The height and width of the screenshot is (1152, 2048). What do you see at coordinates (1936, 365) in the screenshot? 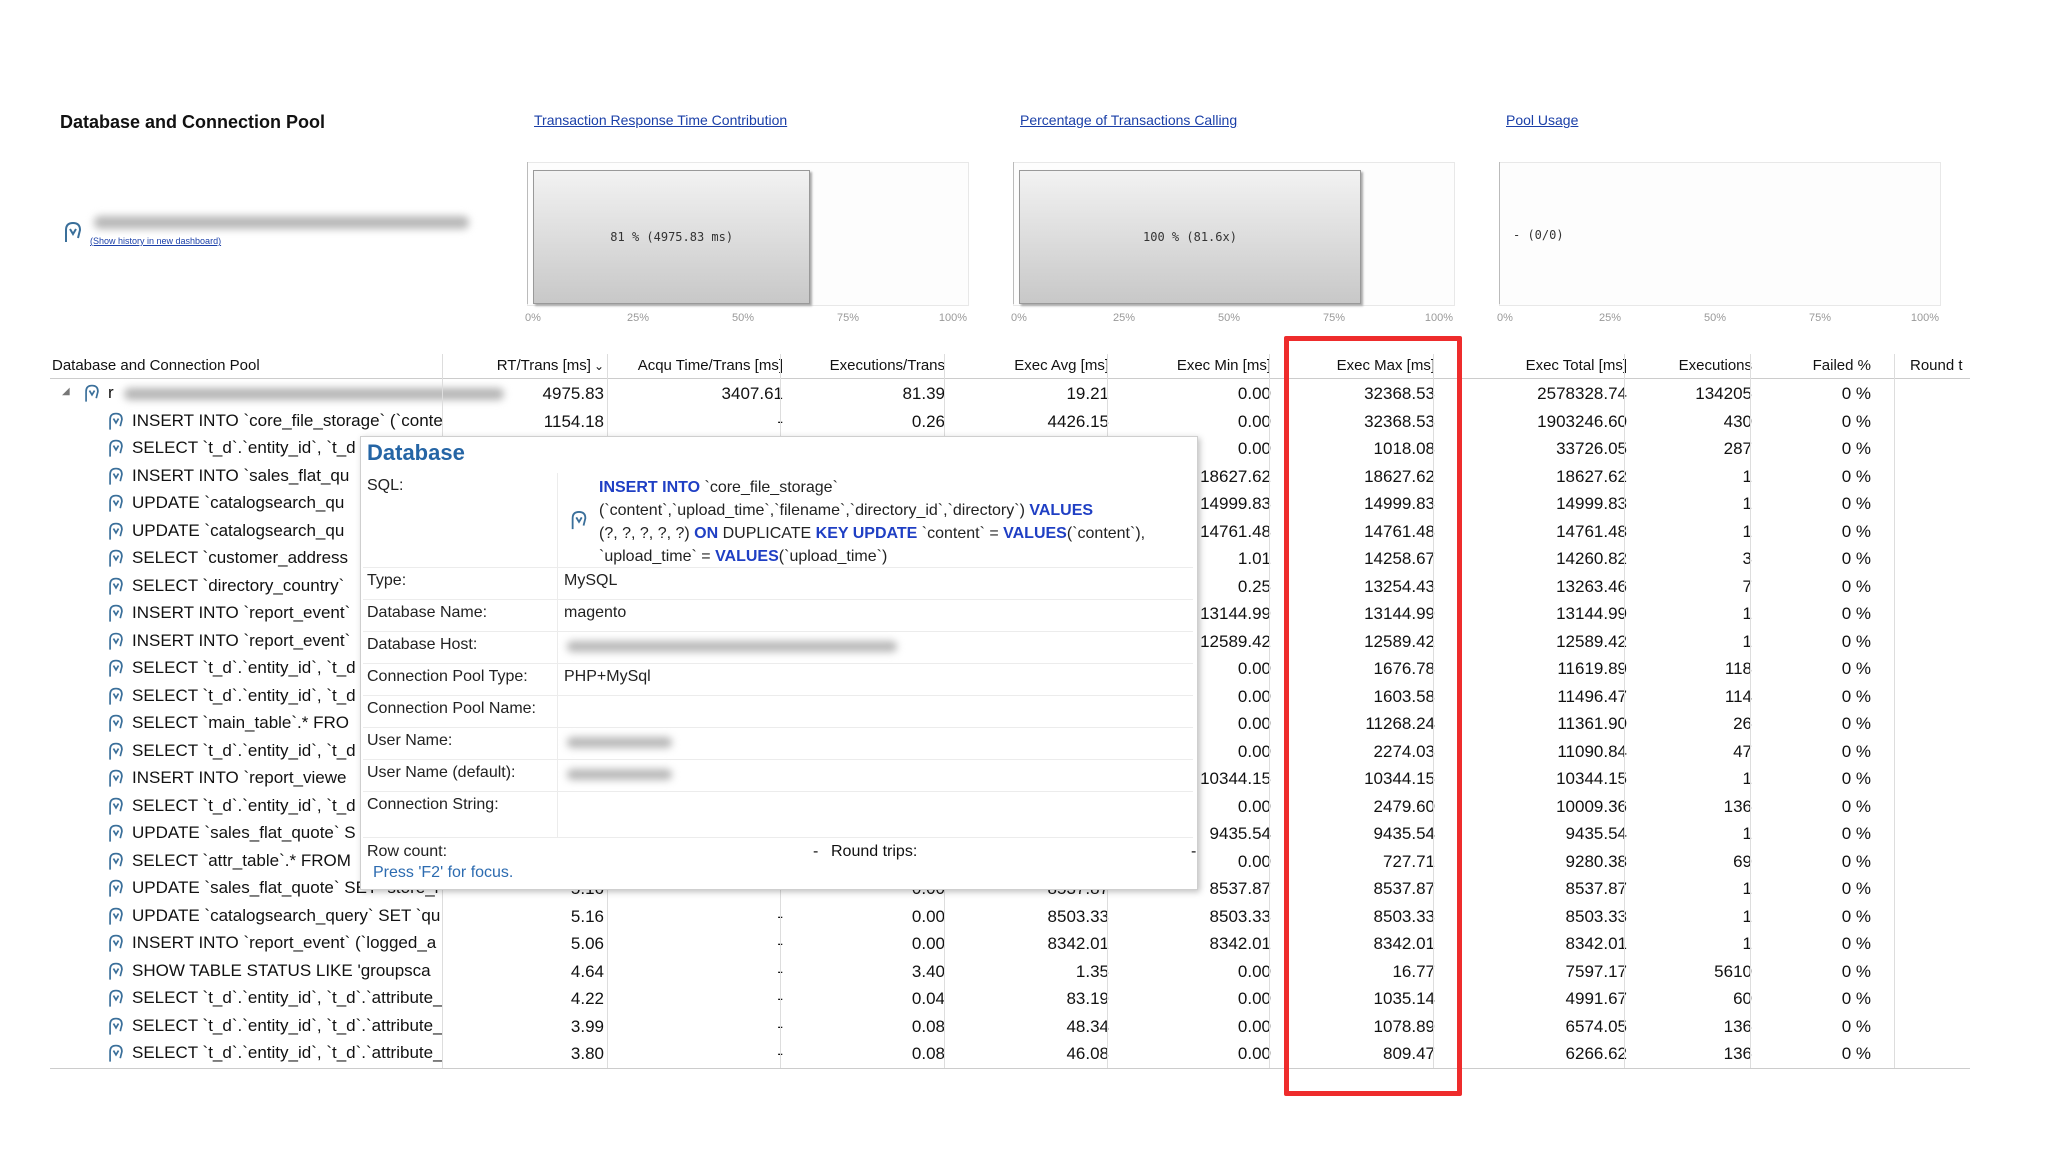
I see `column-header-round-trips: Round t` at bounding box center [1936, 365].